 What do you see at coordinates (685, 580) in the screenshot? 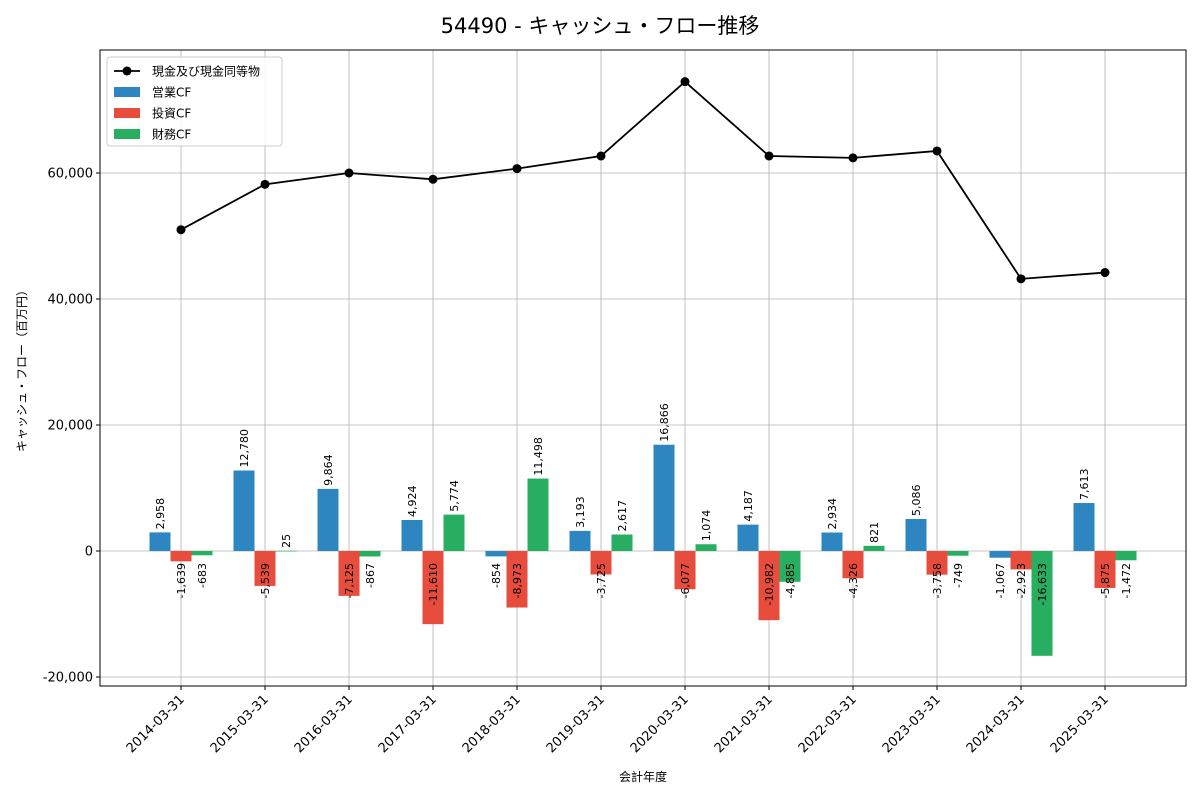
I see `bar-value-label: -6,077` at bounding box center [685, 580].